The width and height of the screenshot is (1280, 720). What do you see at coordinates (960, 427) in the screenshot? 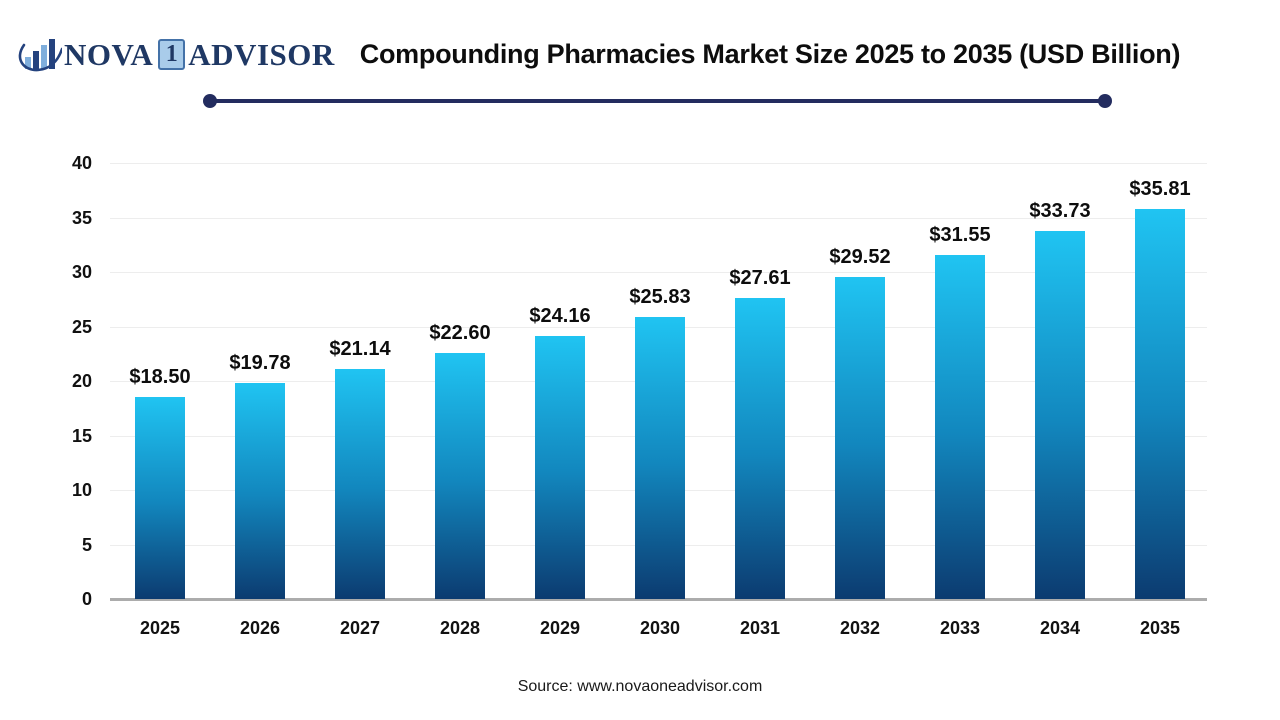
I see `bar-2033` at bounding box center [960, 427].